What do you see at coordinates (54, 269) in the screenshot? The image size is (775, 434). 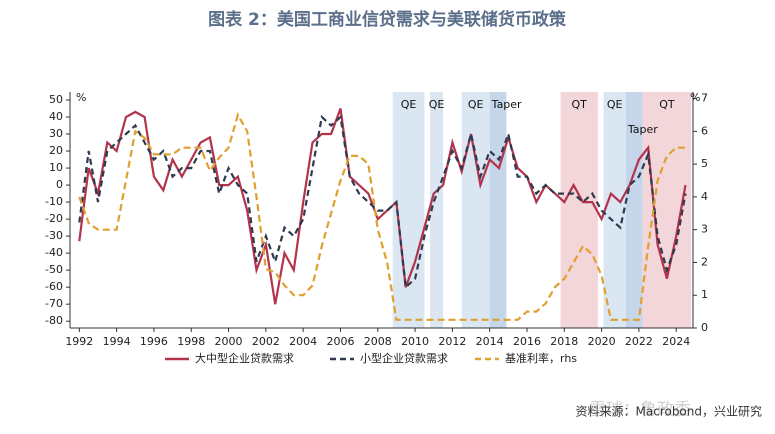 I see `y-tick-label: -50` at bounding box center [54, 269].